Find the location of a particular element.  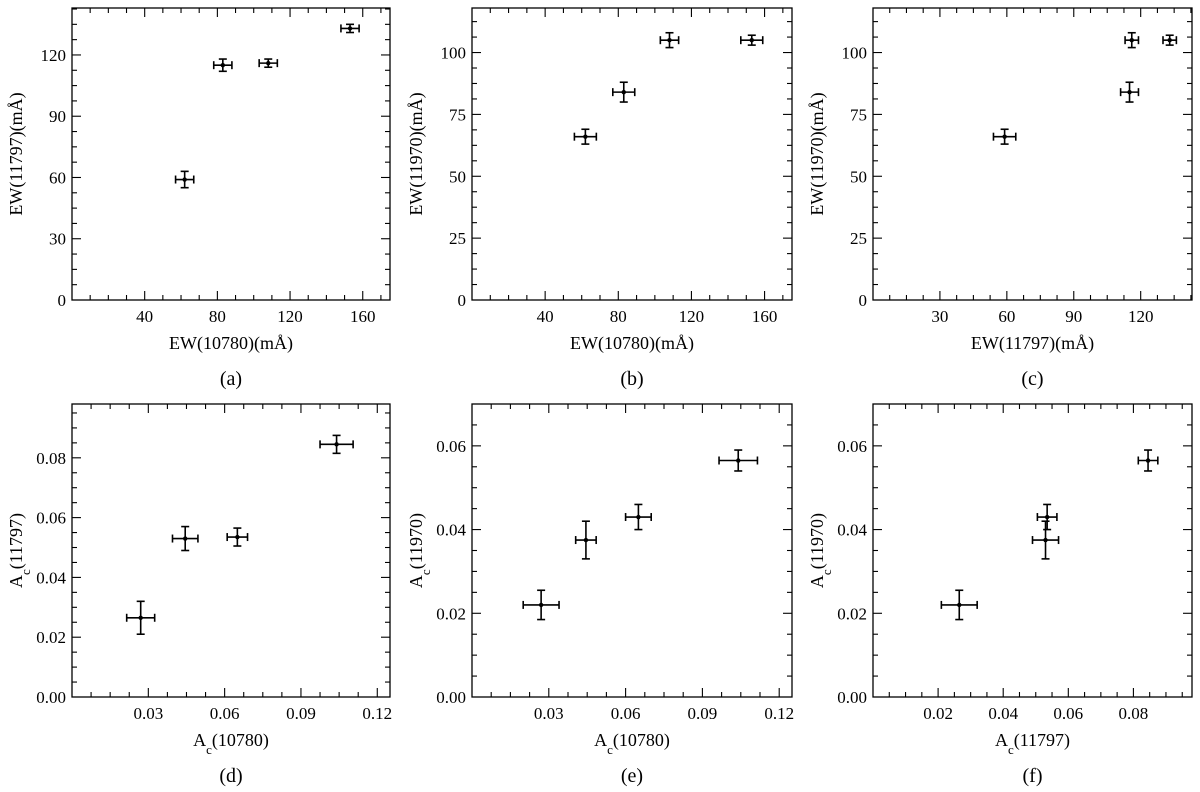

x-tick-label: 0.12 is located at coordinates (377, 713).